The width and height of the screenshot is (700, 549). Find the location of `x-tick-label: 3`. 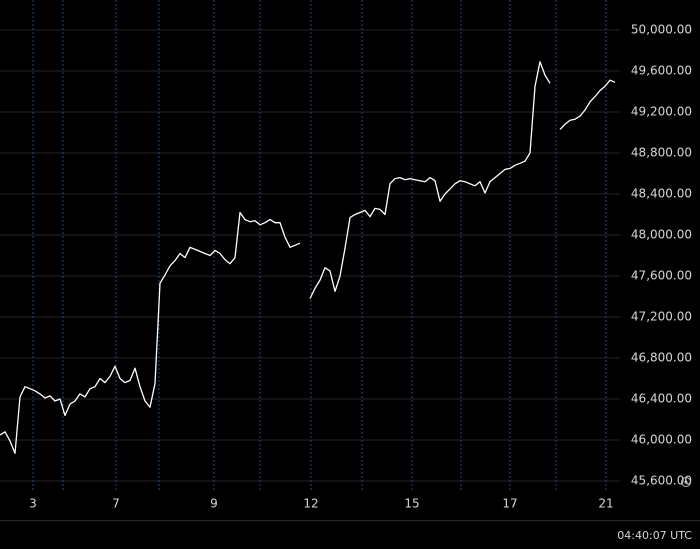

x-tick-label: 3 is located at coordinates (33, 504).